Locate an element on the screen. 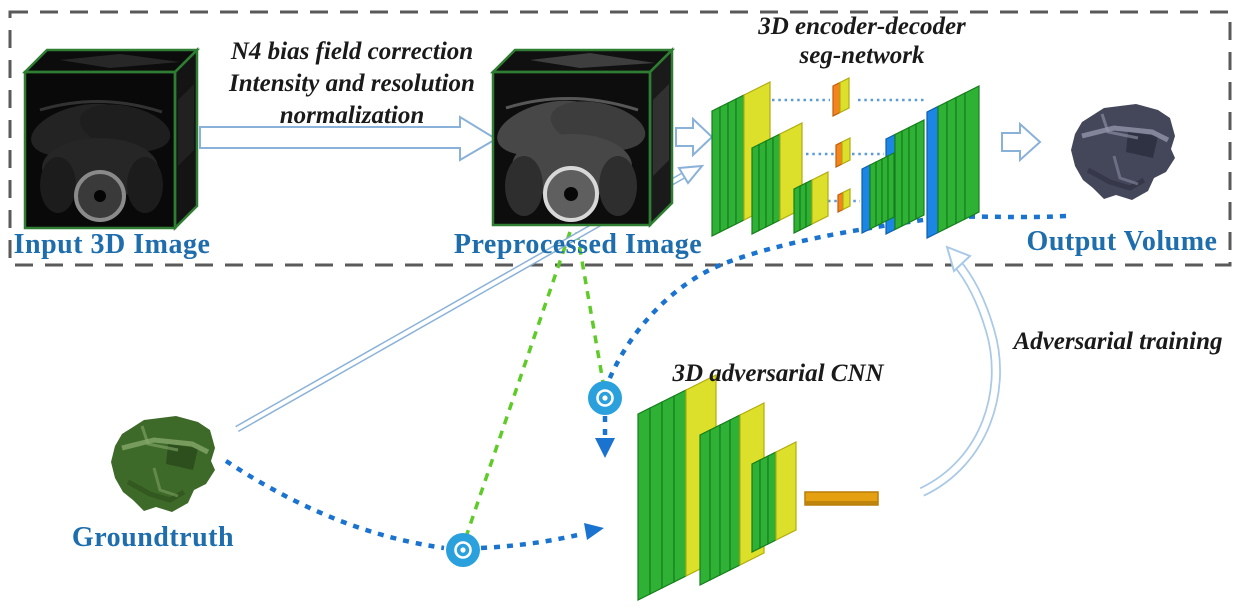  adversarial-training-label: Adversarial training is located at coordinates (1118, 341).